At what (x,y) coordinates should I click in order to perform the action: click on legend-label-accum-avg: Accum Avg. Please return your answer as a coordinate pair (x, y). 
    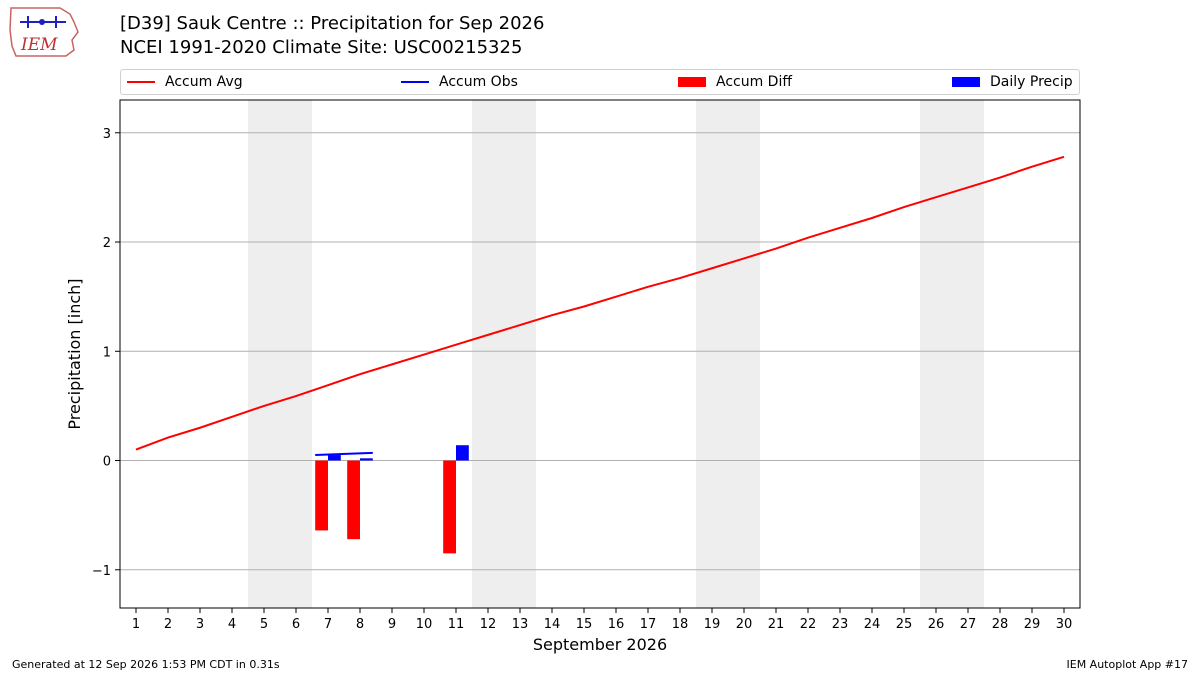
    Looking at the image, I should click on (204, 82).